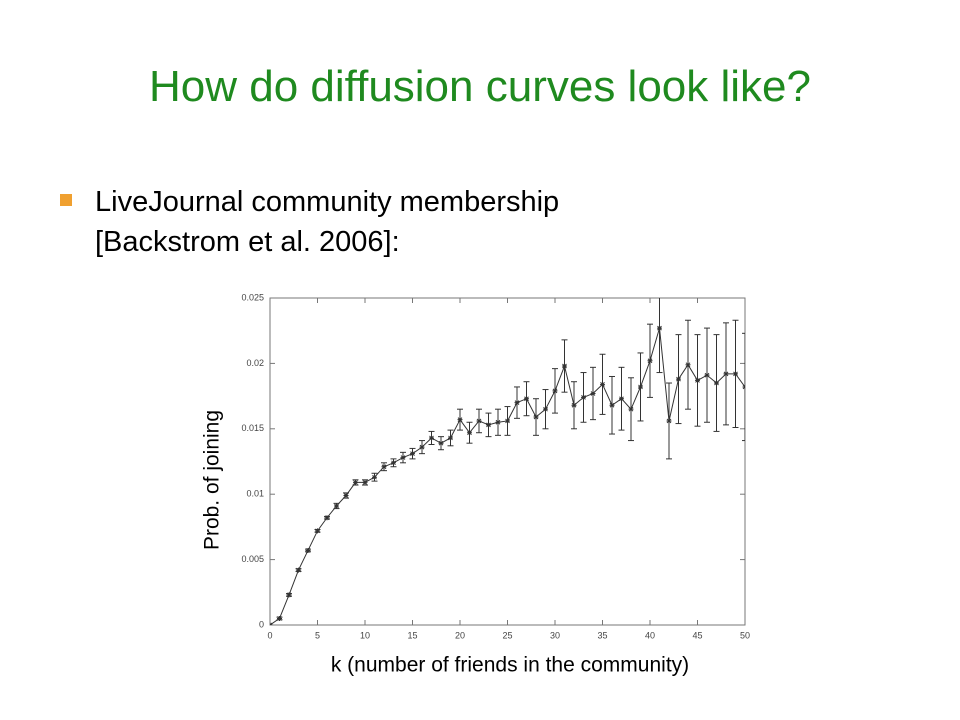  I want to click on x-tick-label: 20, so click(460, 635).